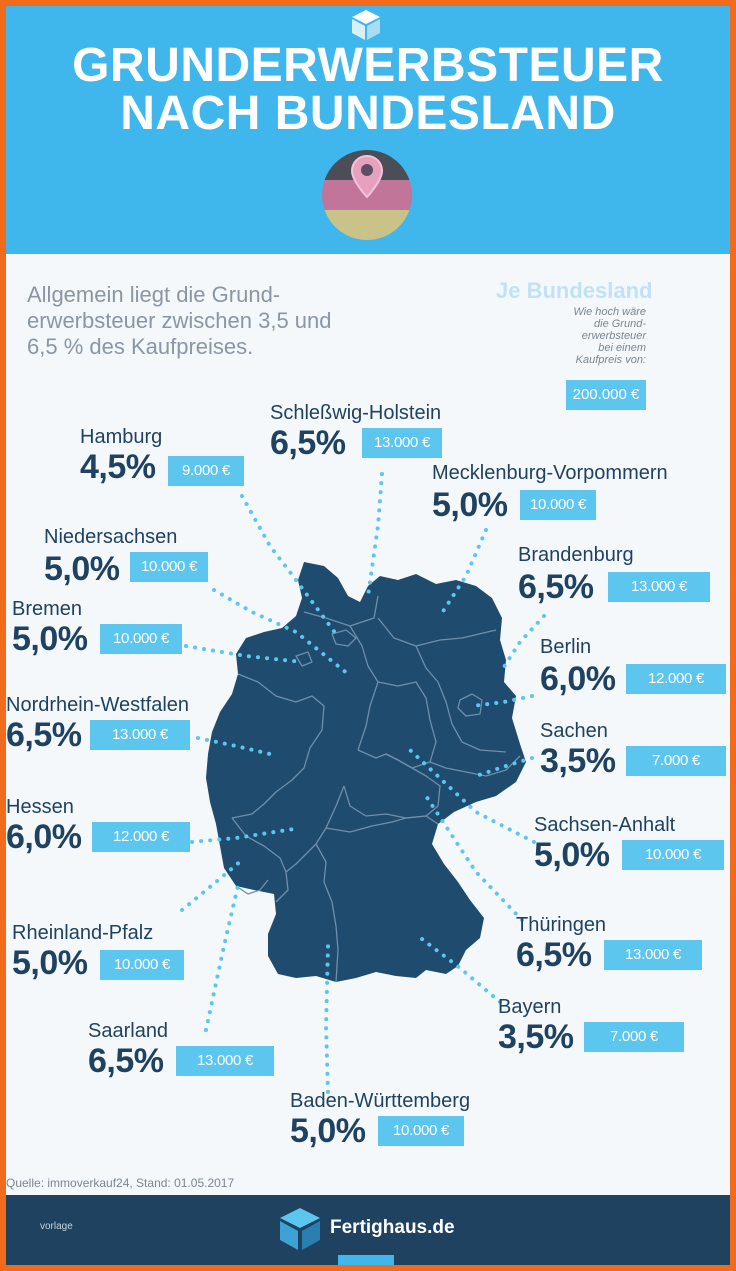 Image resolution: width=736 pixels, height=1271 pixels. Describe the element at coordinates (234, 746) in the screenshot. I see `leader-nrw` at that location.